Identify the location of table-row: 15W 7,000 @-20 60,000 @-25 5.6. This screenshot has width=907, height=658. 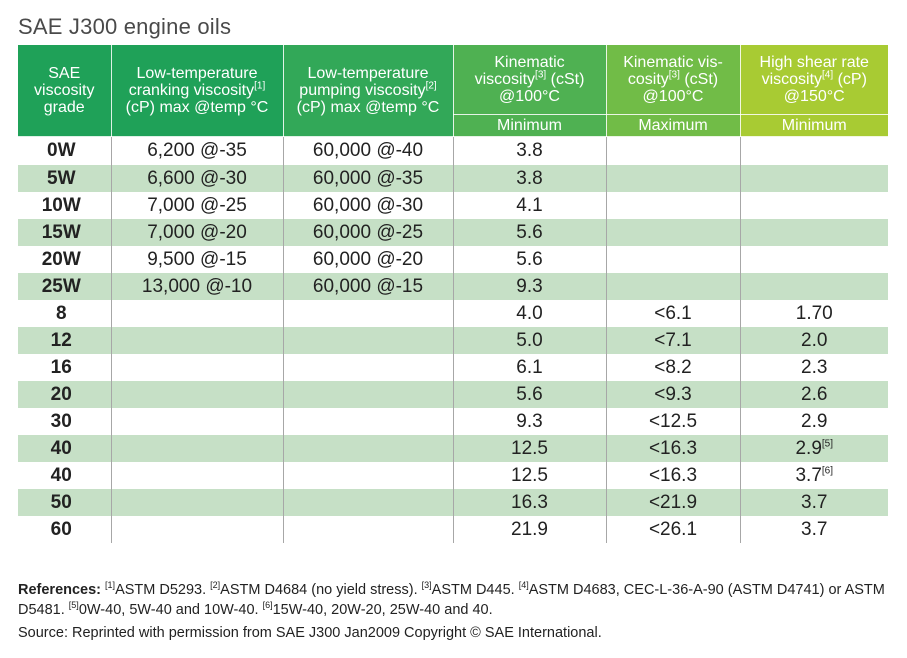
(453, 232).